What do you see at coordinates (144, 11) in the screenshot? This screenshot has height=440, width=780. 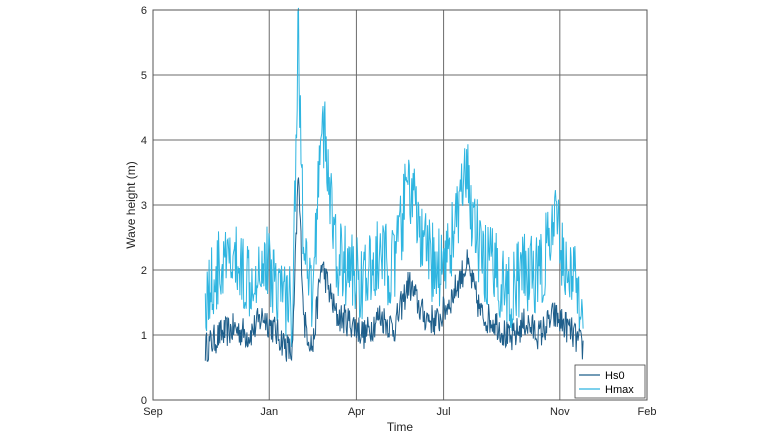 I see `y-tick-label: 6` at bounding box center [144, 11].